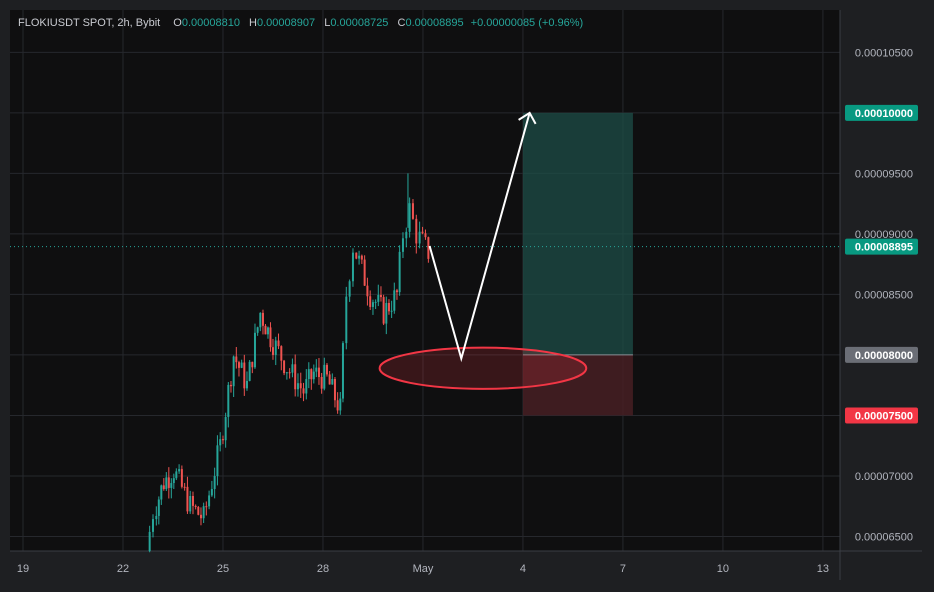 This screenshot has width=934, height=592. I want to click on y-tick-label: 0.00008500, so click(884, 295).